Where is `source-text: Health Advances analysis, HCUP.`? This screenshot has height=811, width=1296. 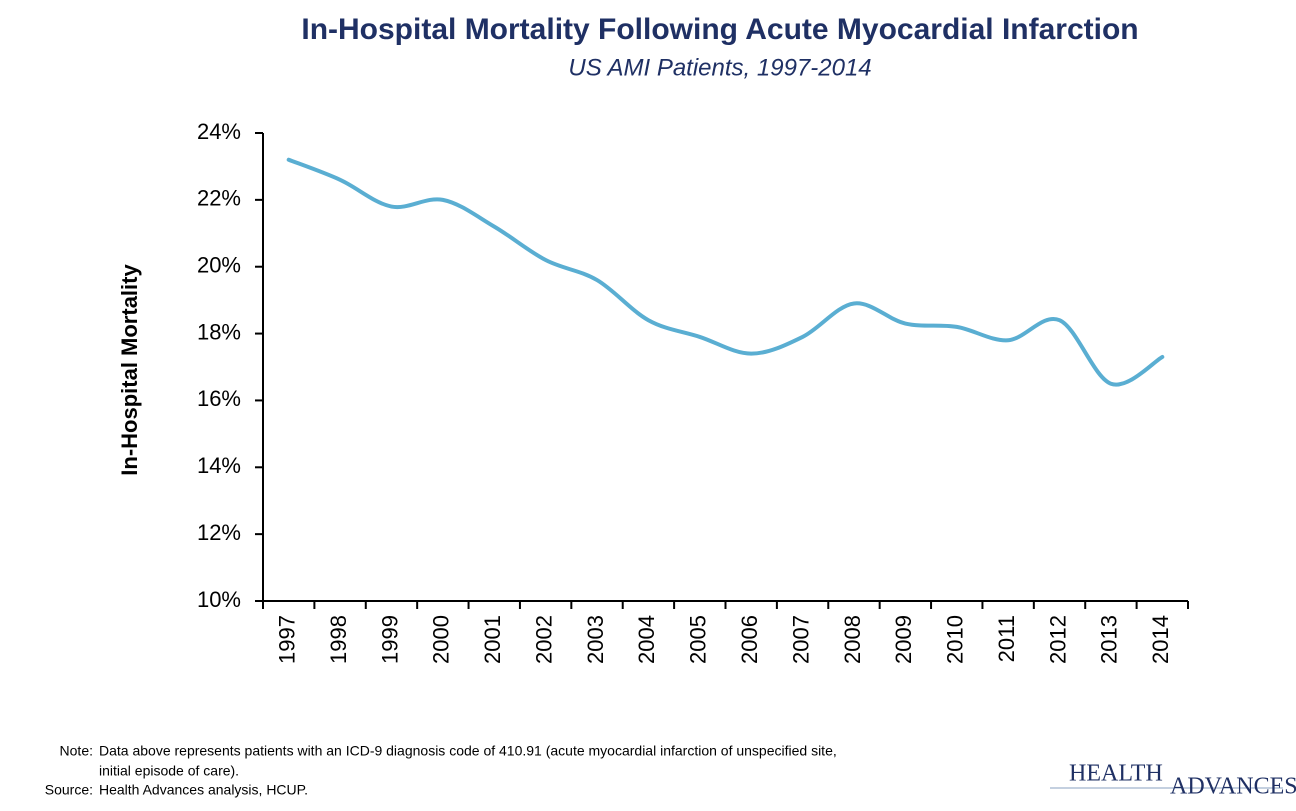
source-text: Health Advances analysis, HCUP. is located at coordinates (203, 790).